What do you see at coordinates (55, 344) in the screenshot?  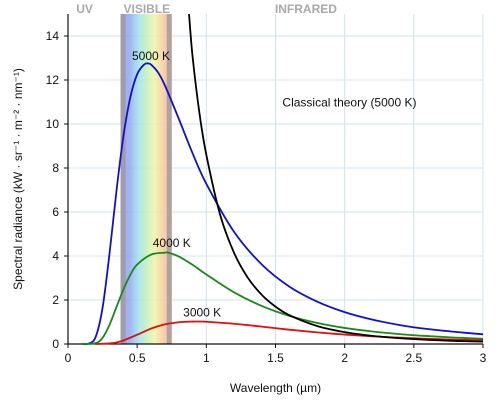 I see `y-tick-label: 0` at bounding box center [55, 344].